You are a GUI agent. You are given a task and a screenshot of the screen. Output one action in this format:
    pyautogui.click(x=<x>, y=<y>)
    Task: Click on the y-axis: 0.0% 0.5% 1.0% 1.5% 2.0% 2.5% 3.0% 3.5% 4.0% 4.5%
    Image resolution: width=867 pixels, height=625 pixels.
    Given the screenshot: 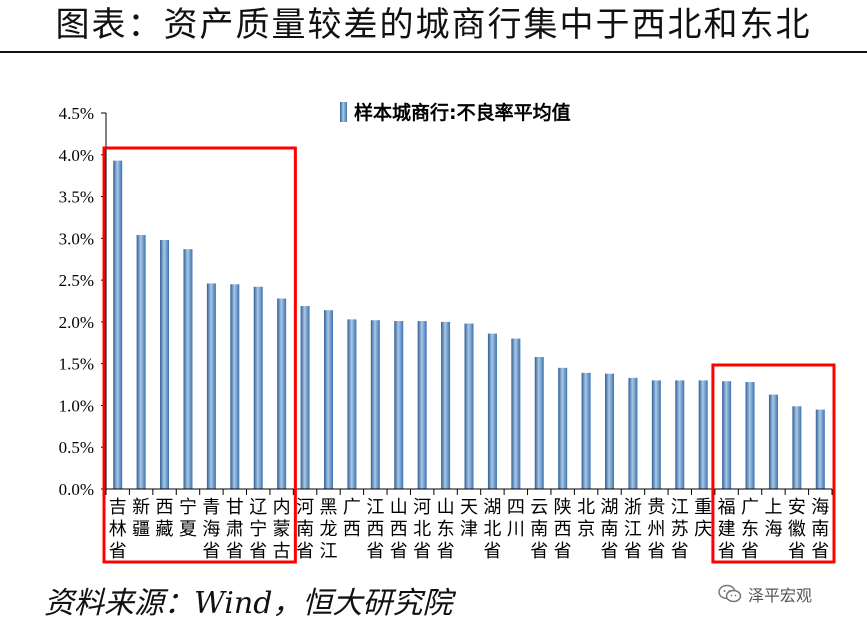 What is the action you would take?
    pyautogui.click(x=83, y=301)
    